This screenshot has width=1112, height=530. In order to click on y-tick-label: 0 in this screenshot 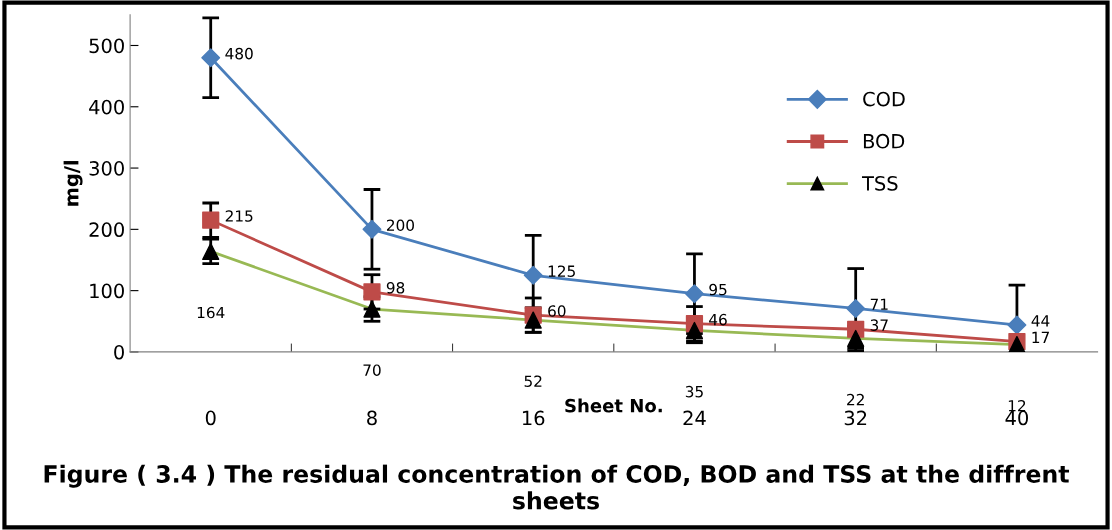, I will do `click(119, 352)`.